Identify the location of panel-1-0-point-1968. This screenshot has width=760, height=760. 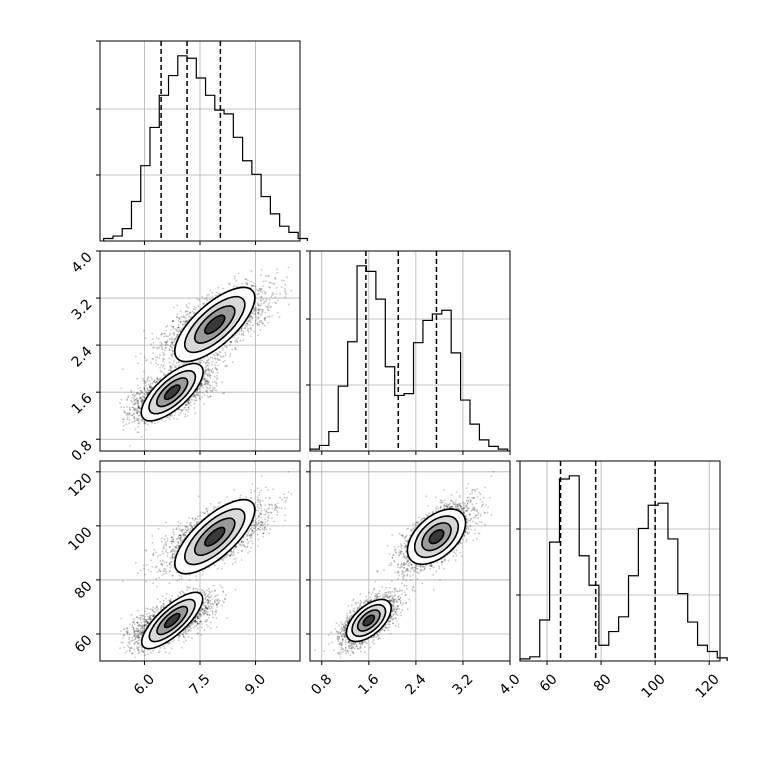
(207, 390).